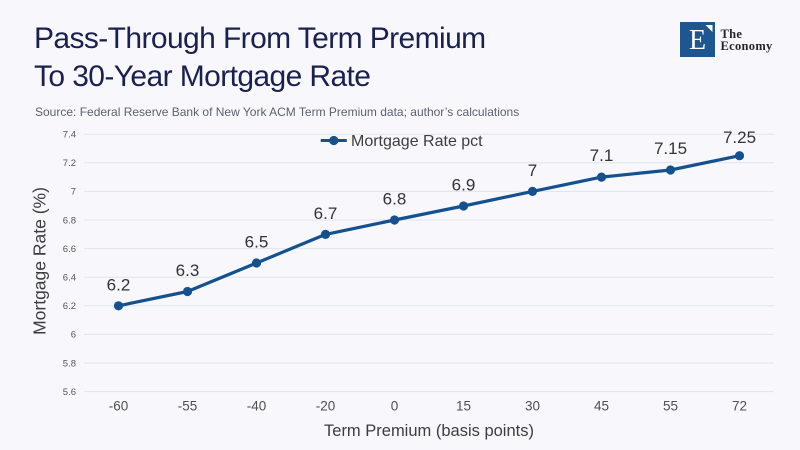  Describe the element at coordinates (188, 406) in the screenshot. I see `svg-text: -55` at that location.